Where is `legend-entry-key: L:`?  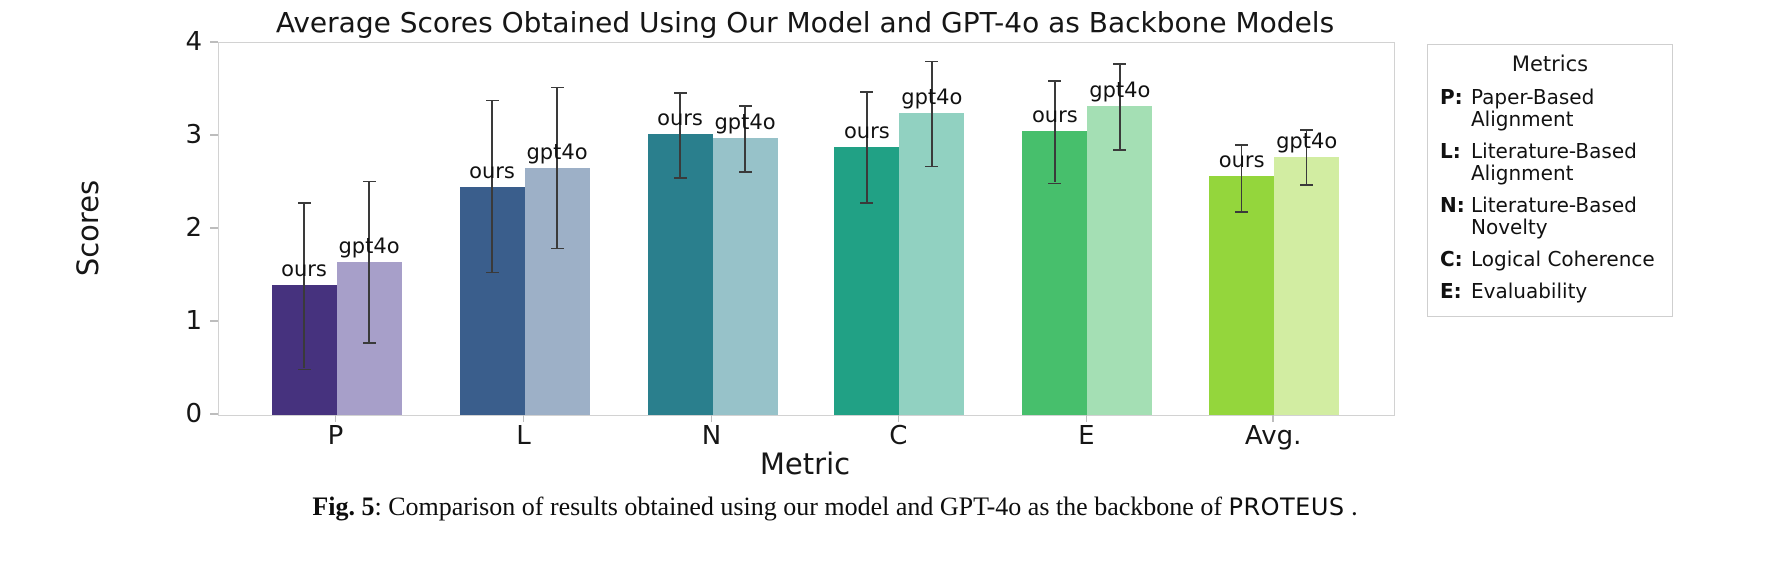
legend-entry-key: L: is located at coordinates (1450, 151).